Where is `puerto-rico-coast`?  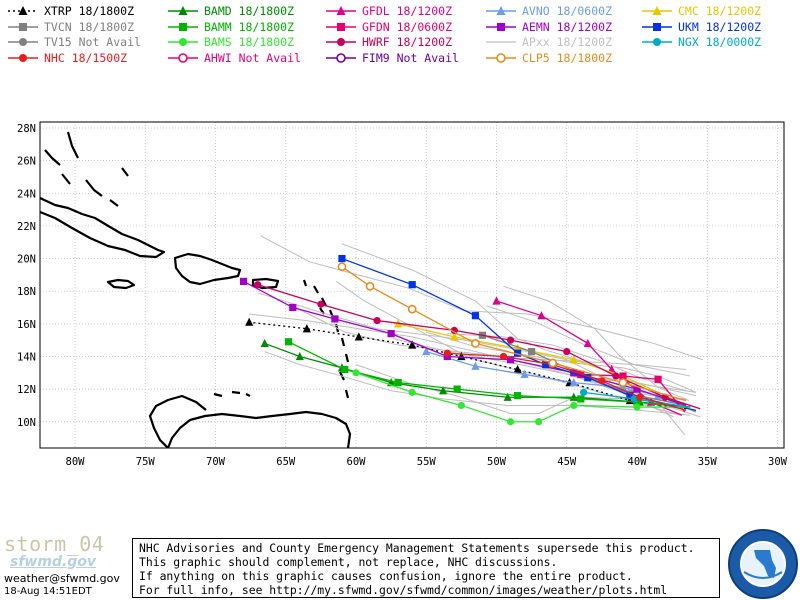
puerto-rico-coast is located at coordinates (265, 283).